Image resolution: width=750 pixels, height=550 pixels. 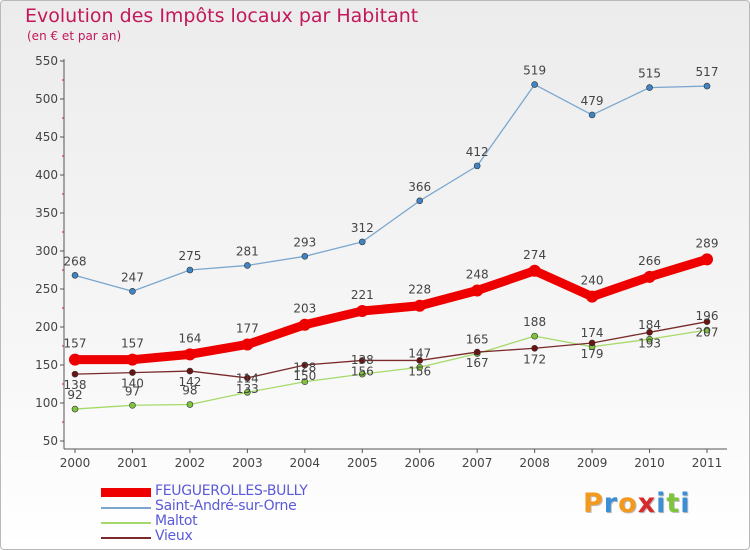 I want to click on x-tick-label: 2000, so click(x=75, y=463).